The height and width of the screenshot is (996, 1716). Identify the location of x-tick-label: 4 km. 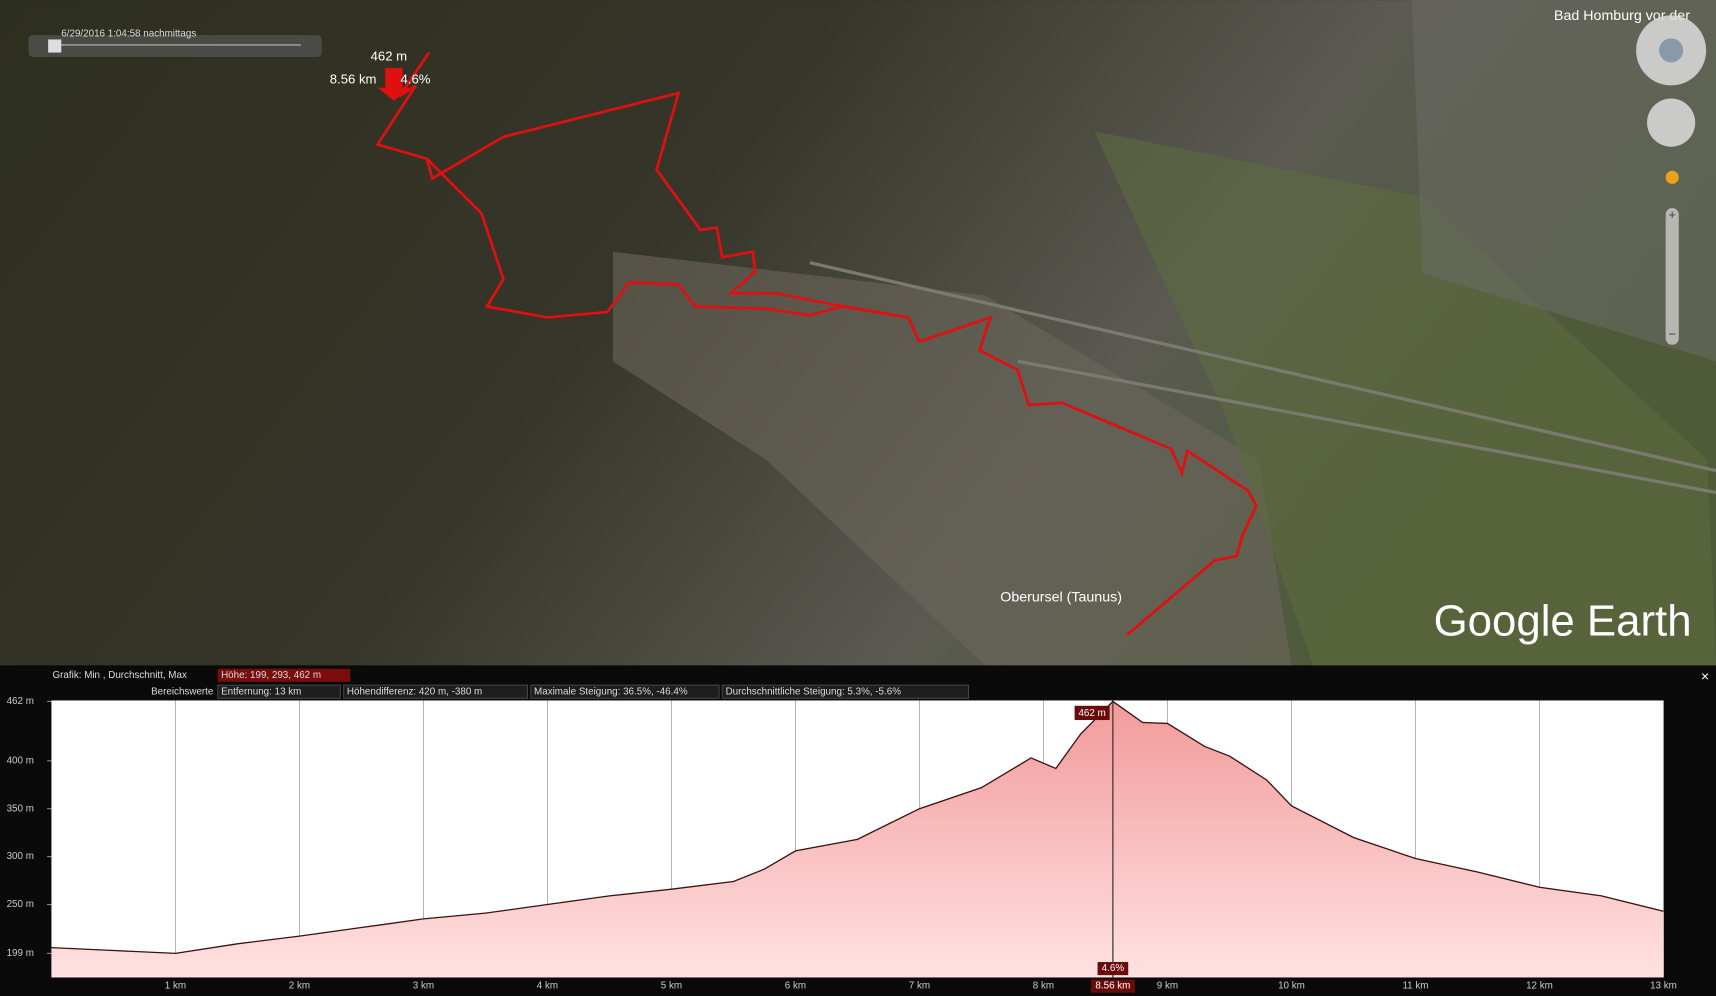
(547, 986).